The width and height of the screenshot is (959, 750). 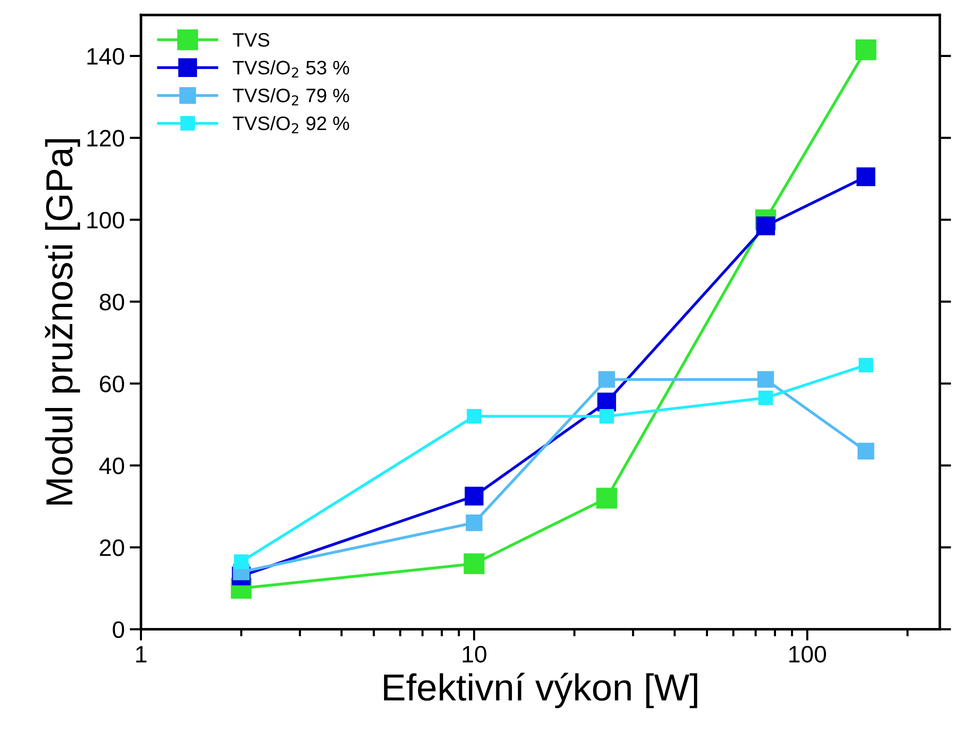 I want to click on x-tick-label: 10, so click(x=474, y=654).